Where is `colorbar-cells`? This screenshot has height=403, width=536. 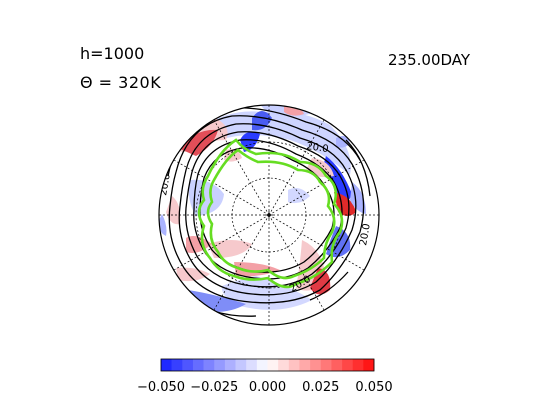 colorbar-cells is located at coordinates (268, 365).